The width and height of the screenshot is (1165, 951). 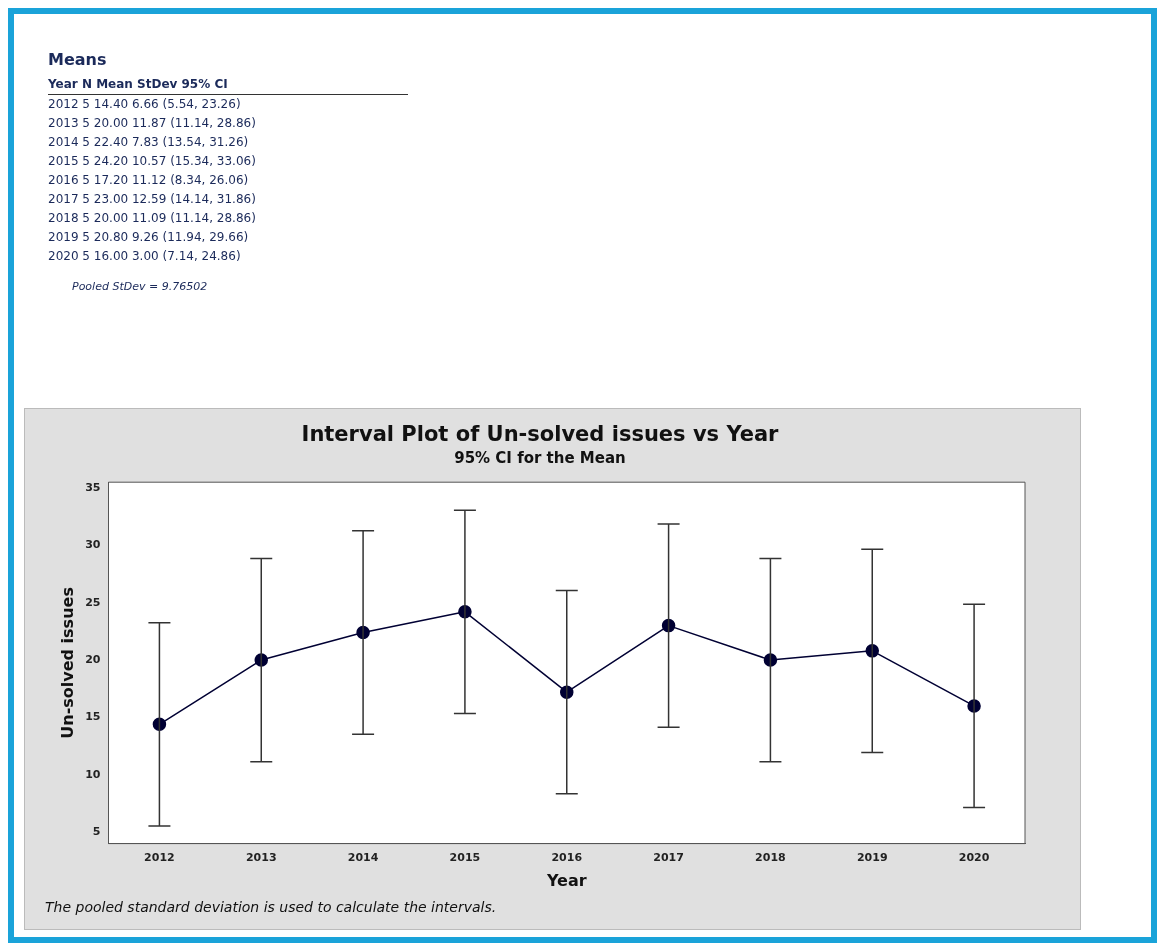 I want to click on x-tick-label: 2018, so click(x=770, y=858).